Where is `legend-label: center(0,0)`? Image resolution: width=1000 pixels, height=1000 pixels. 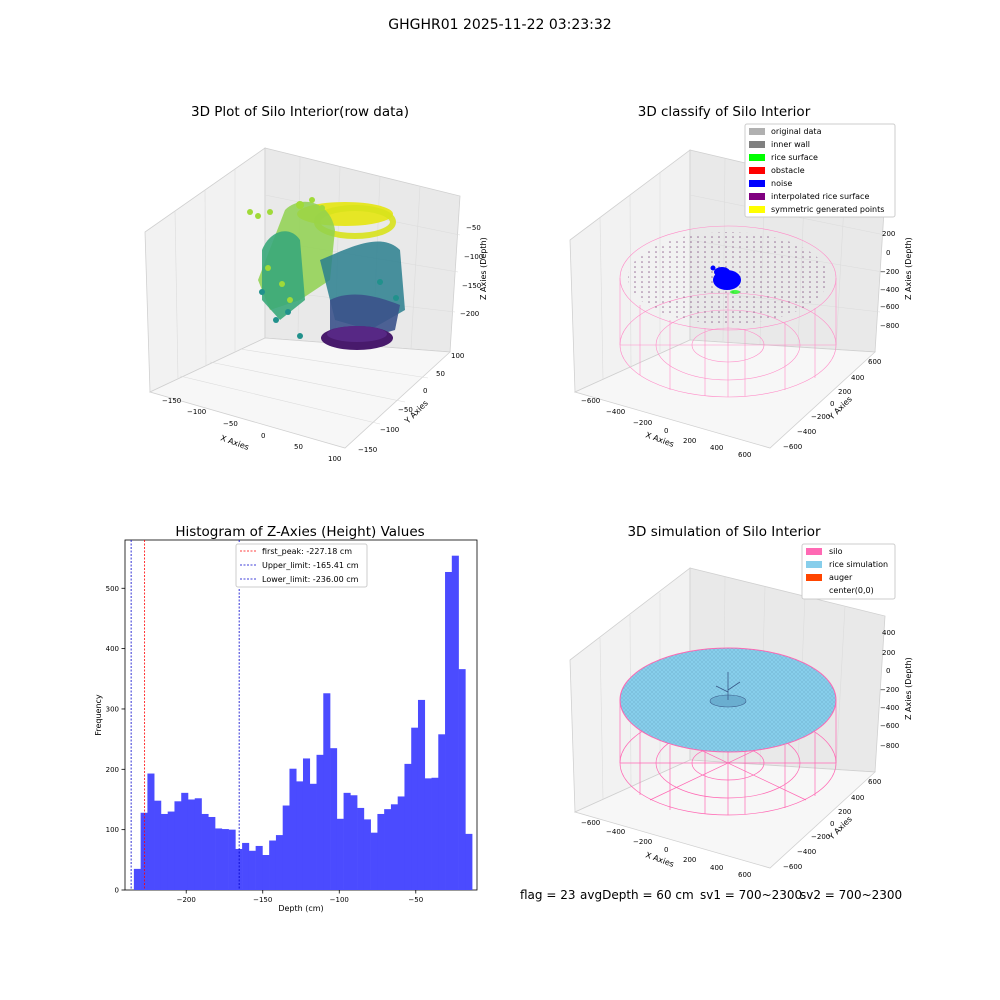
legend-label: center(0,0) is located at coordinates (851, 590).